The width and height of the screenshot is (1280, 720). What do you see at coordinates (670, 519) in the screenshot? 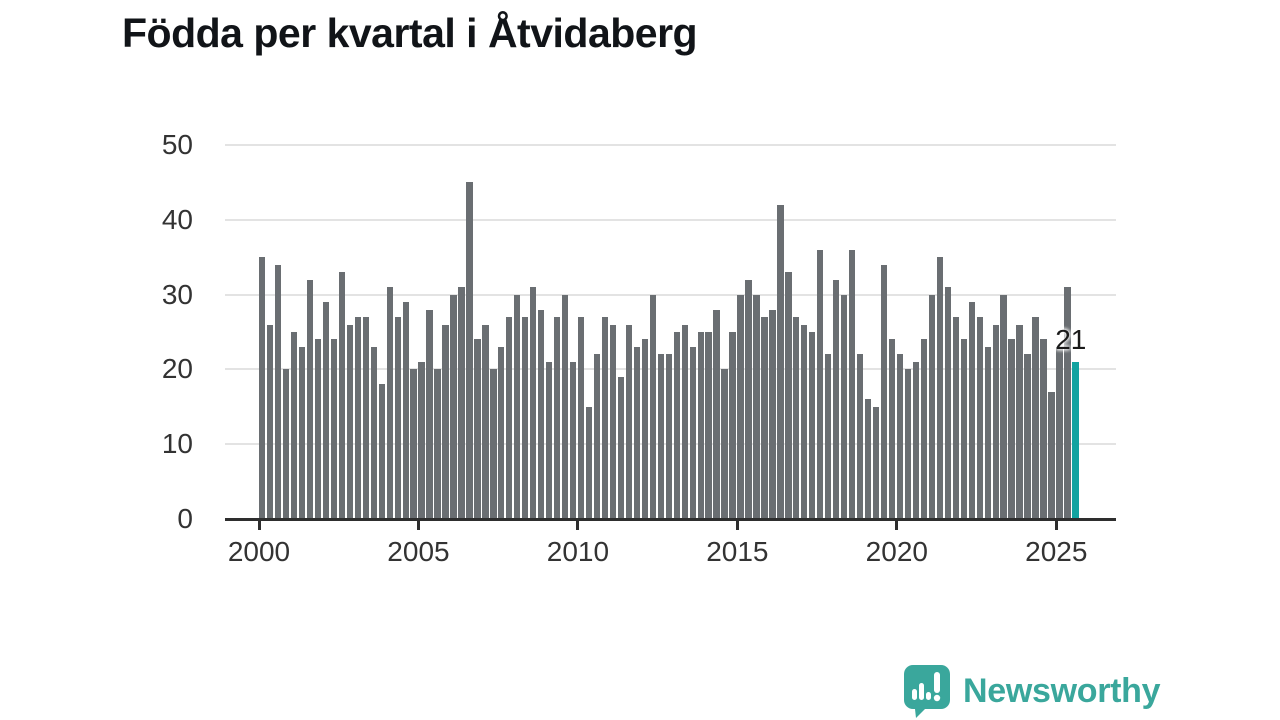
I see `x-axis-line` at bounding box center [670, 519].